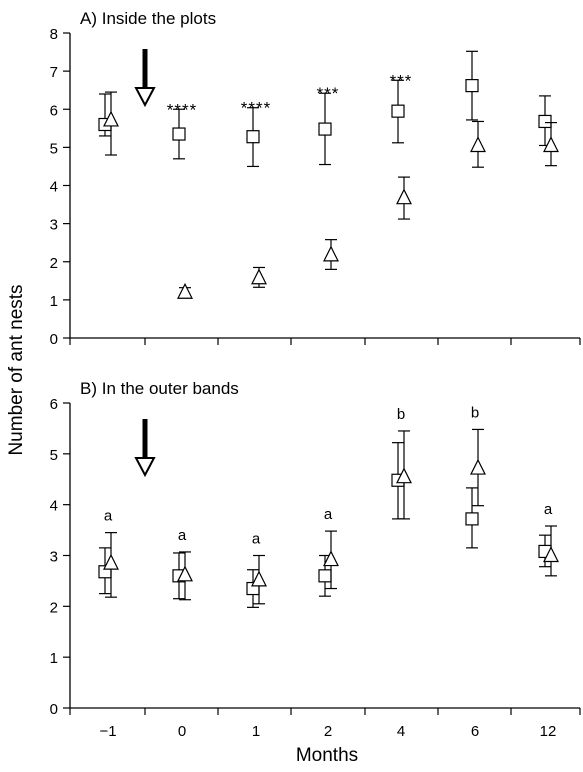  Describe the element at coordinates (182, 731) in the screenshot. I see `x-tick-label: 0` at that location.